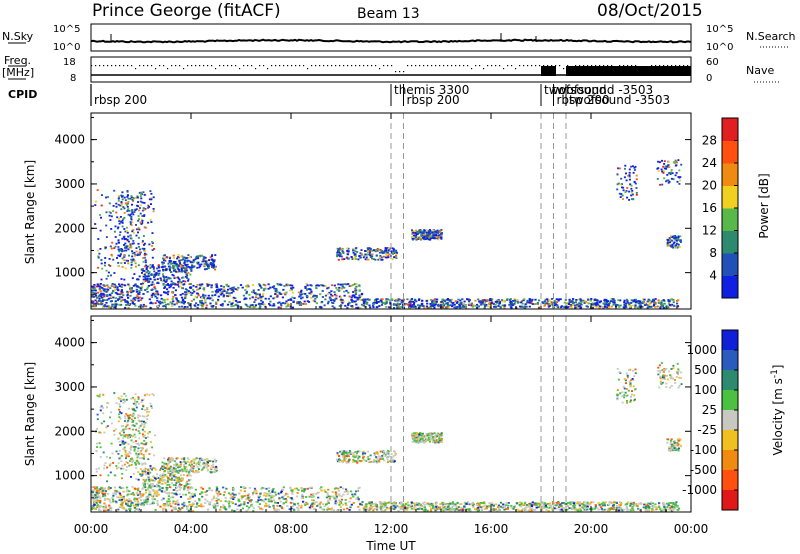 The width and height of the screenshot is (800, 554). What do you see at coordinates (709, 186) in the screenshot?
I see `colorbar-tick-label: 20` at bounding box center [709, 186].